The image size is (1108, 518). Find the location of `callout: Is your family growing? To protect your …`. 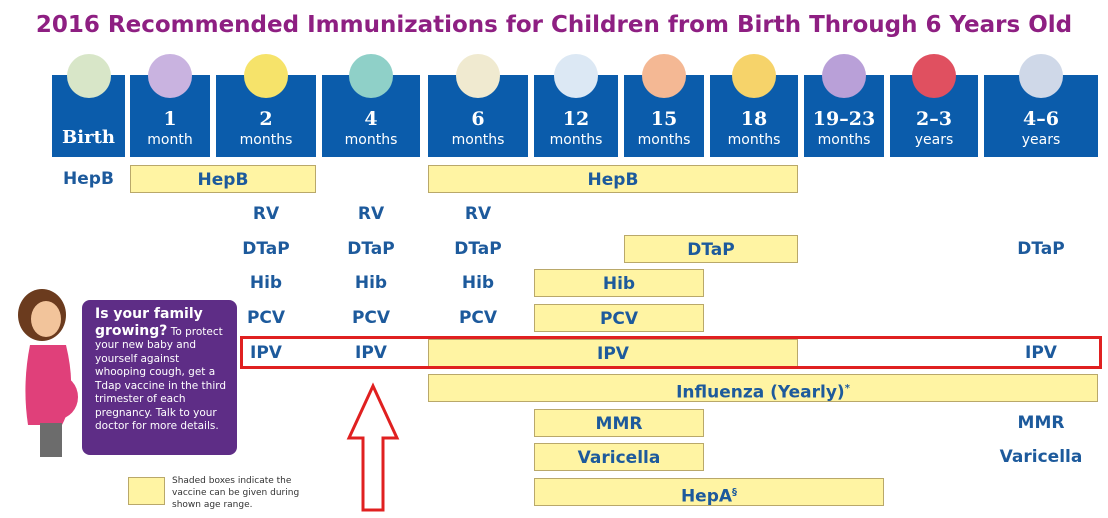

callout: Is your family growing? To protect your … is located at coordinates (159, 377).